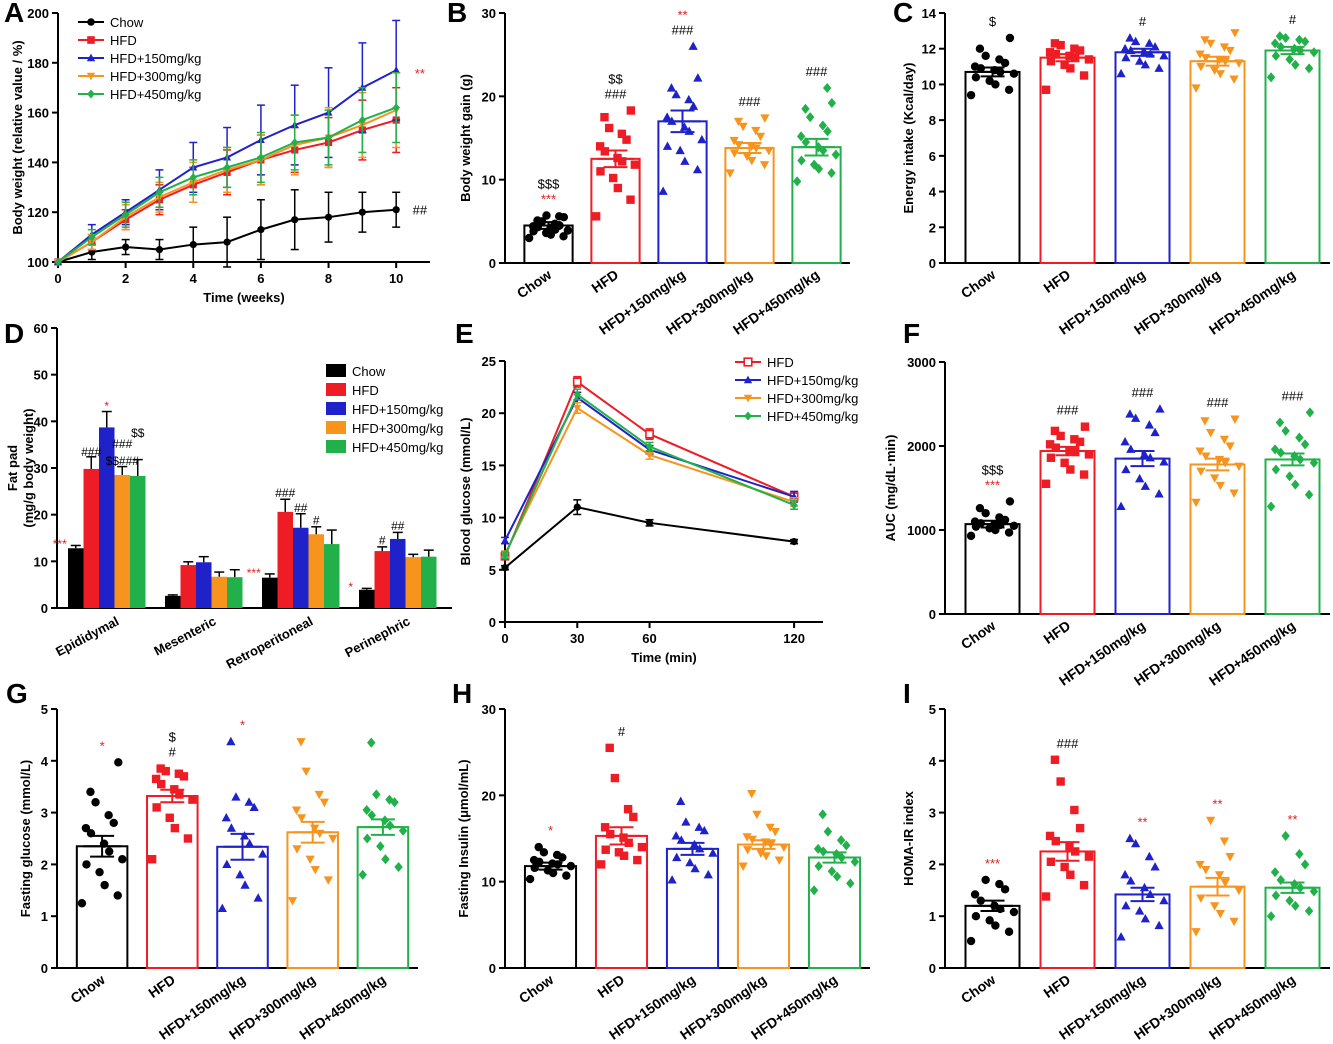 This screenshot has height=1044, width=1333. I want to click on legend-label: Chow, so click(369, 371).